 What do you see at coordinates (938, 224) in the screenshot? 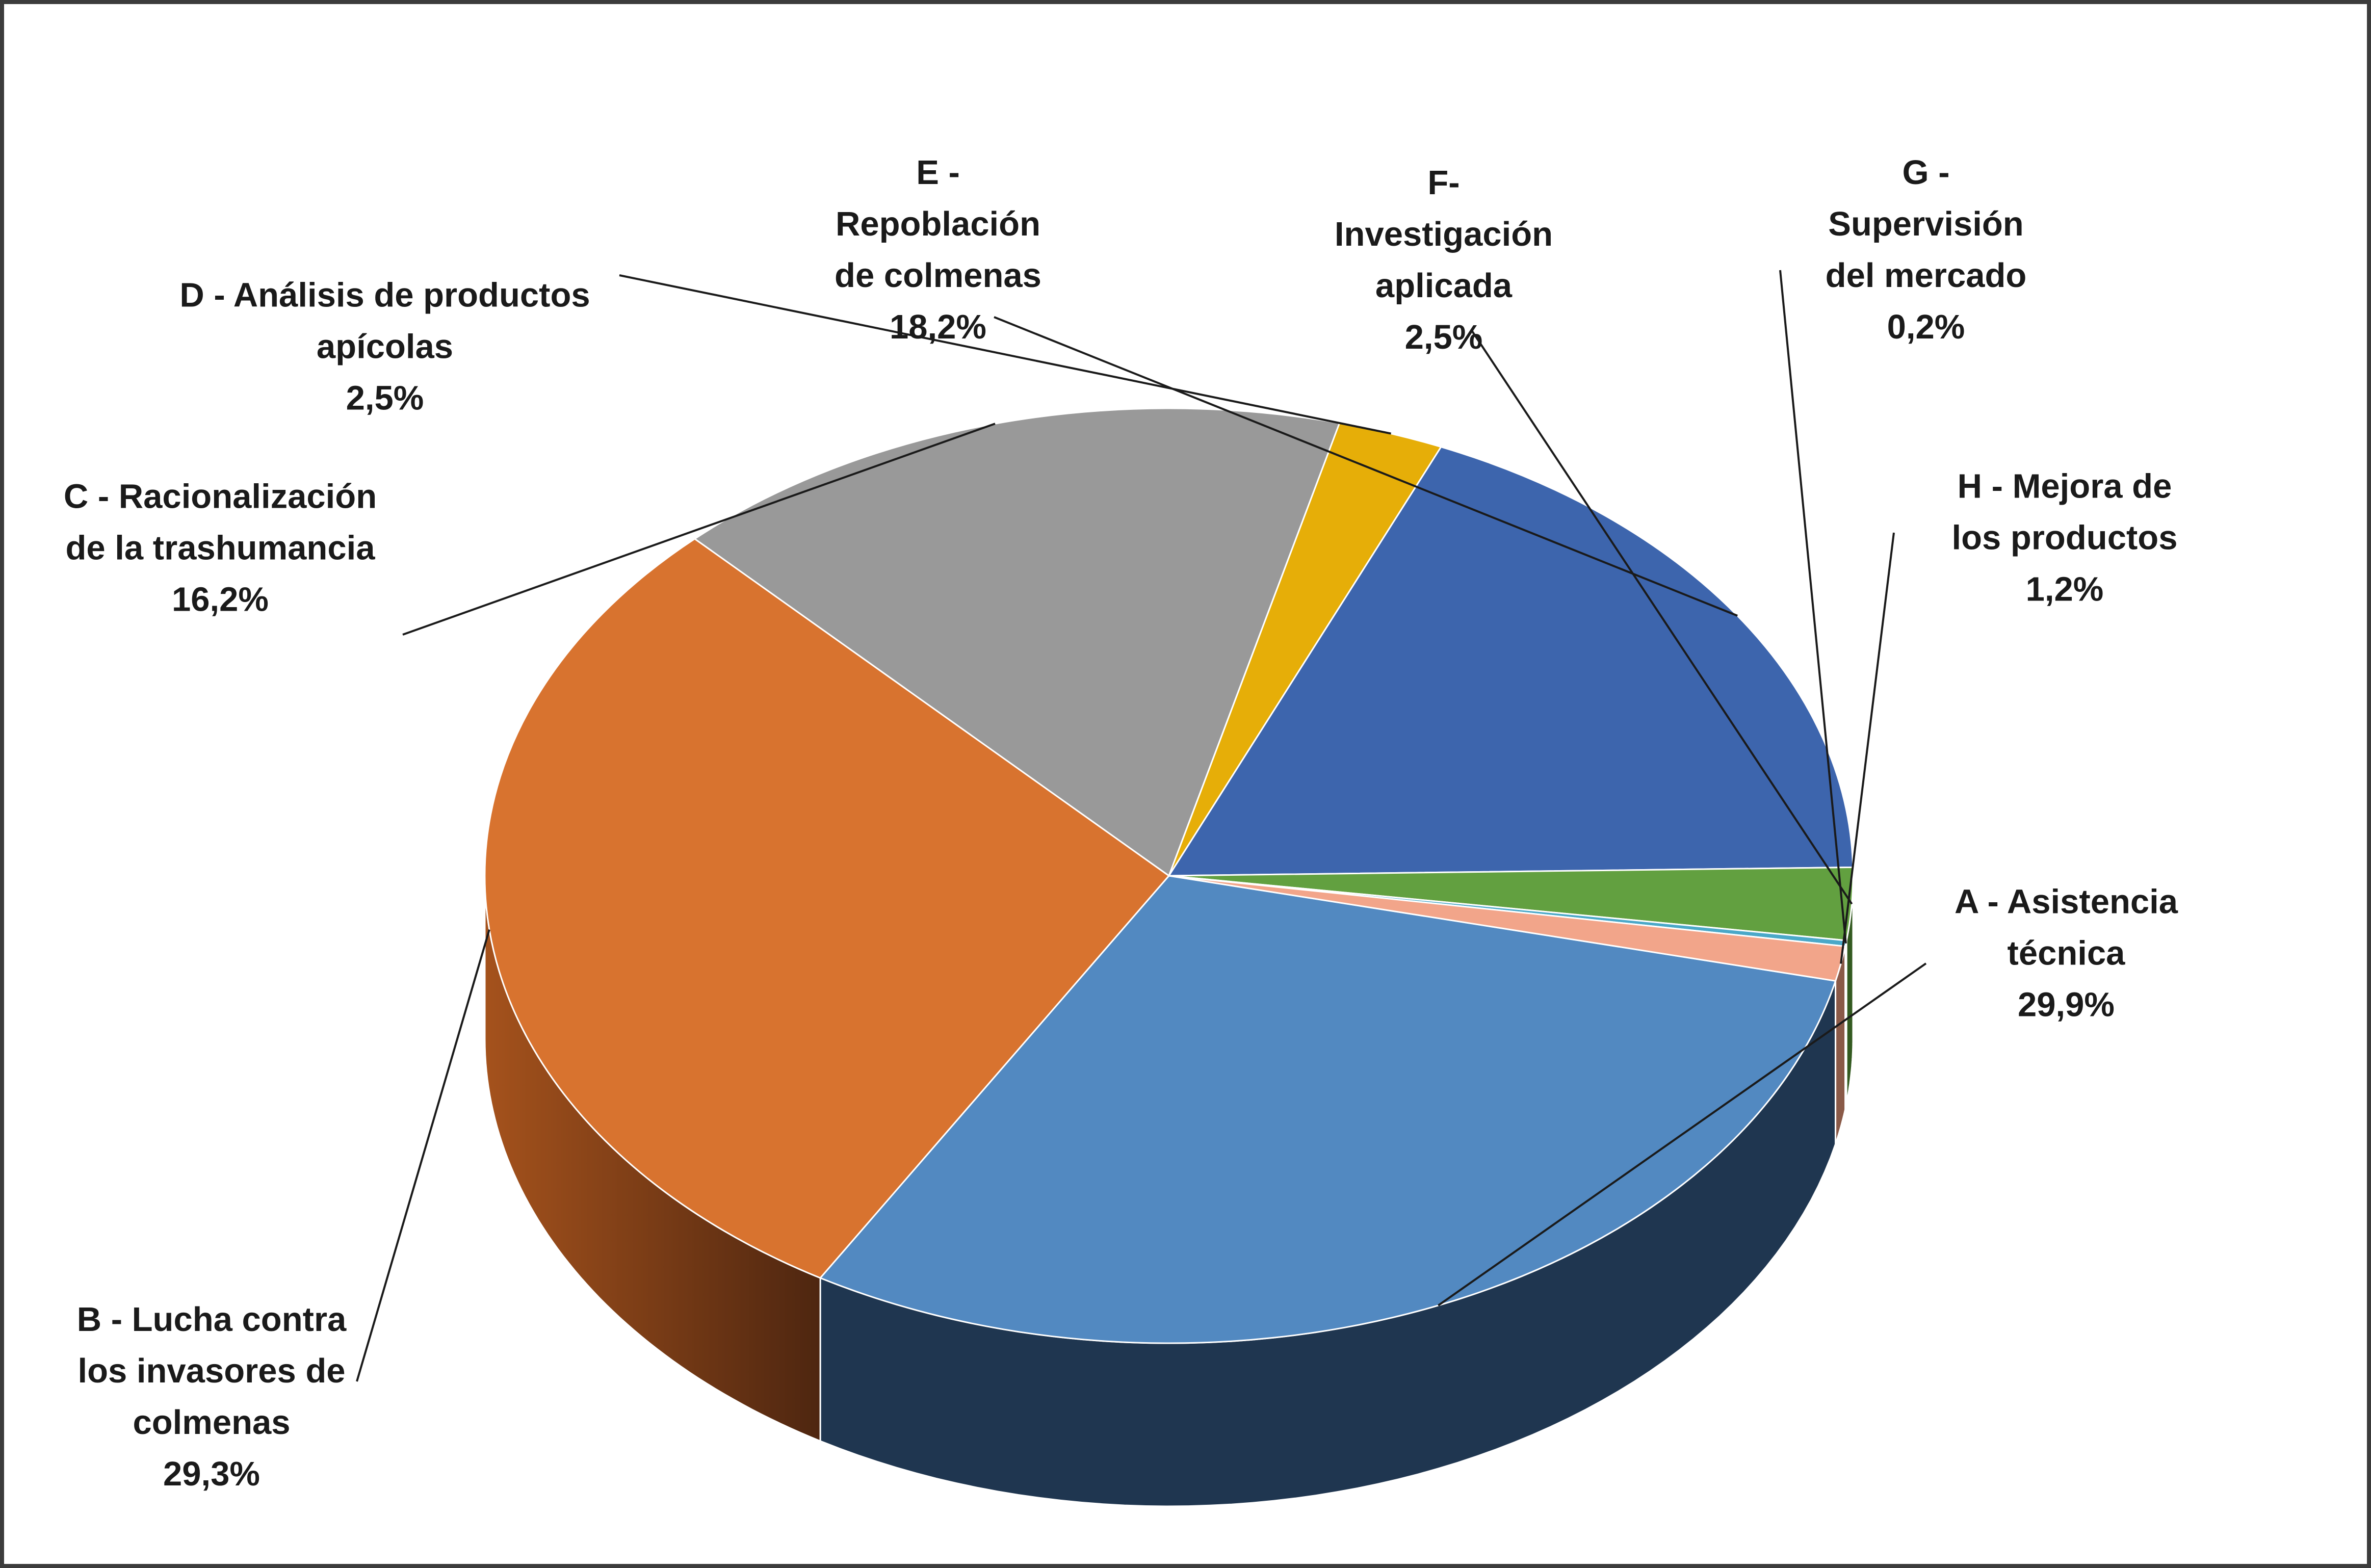
I see `data-label-line: Repoblación` at bounding box center [938, 224].